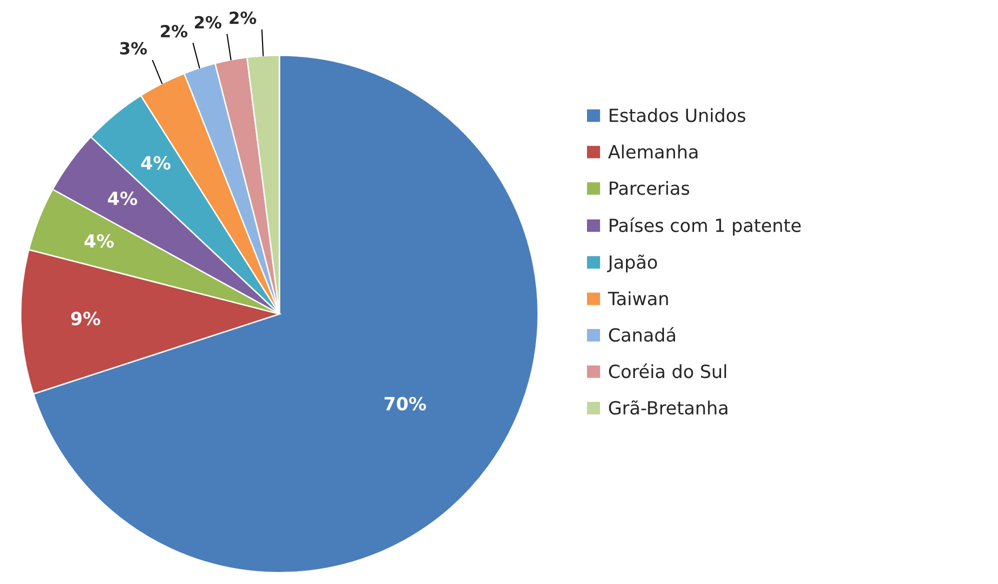 The height and width of the screenshot is (584, 998). What do you see at coordinates (632, 263) in the screenshot?
I see `legend-label: Japão` at bounding box center [632, 263].